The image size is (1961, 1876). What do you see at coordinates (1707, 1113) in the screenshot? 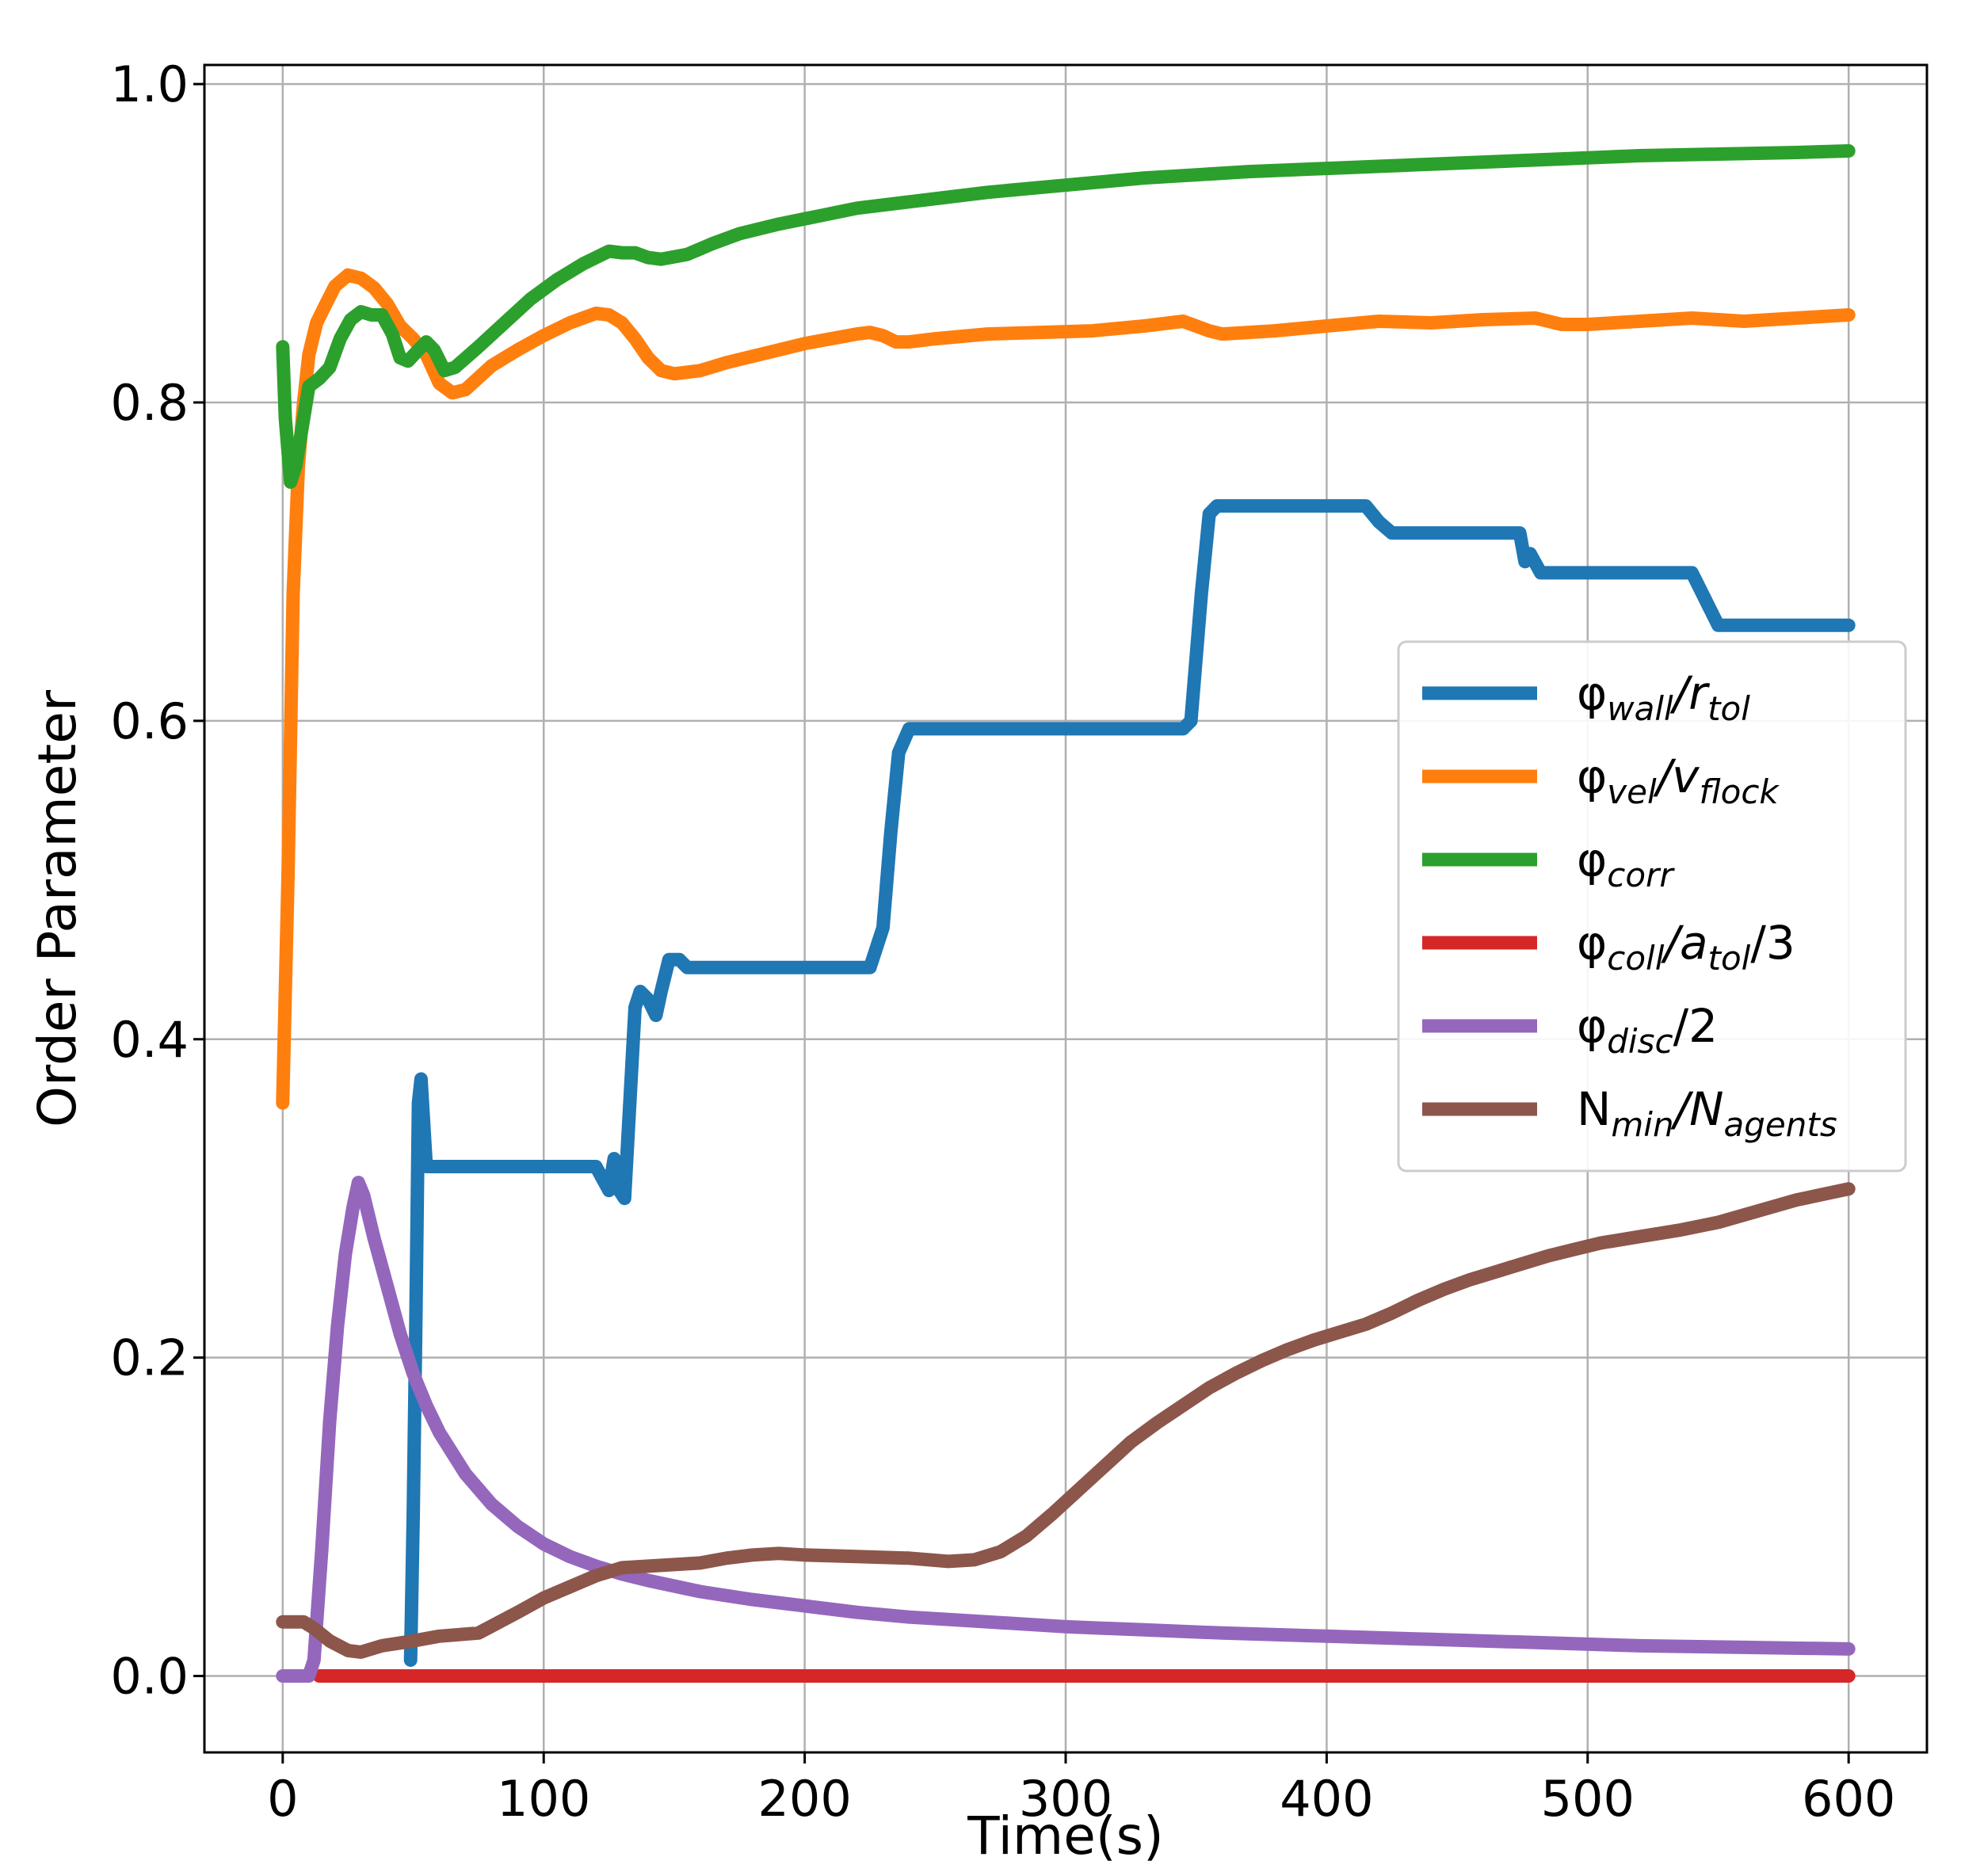
I see `legend-label: Nmin/Nagents` at bounding box center [1707, 1113].